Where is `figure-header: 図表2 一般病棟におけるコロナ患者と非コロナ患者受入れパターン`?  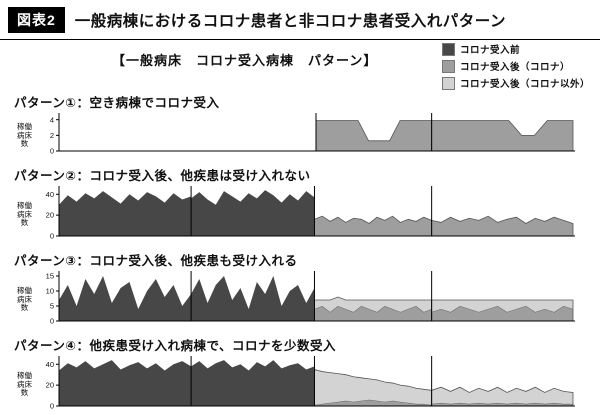 figure-header: 図表2 一般病棟におけるコロナ患者と非コロナ患者受入れパターン is located at coordinates (300, 20).